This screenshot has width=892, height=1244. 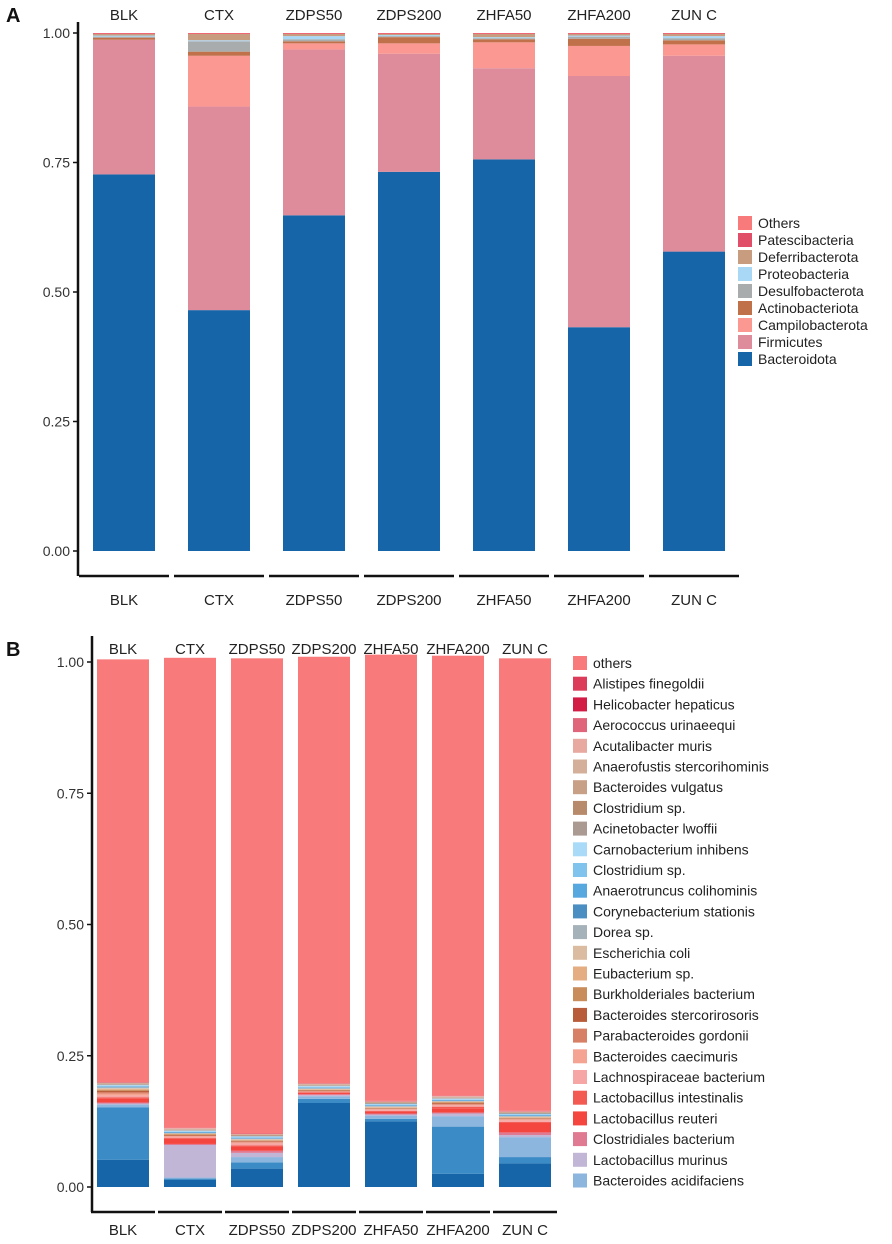 I want to click on legend-entry-label: Clostridium sp., so click(x=639, y=870).